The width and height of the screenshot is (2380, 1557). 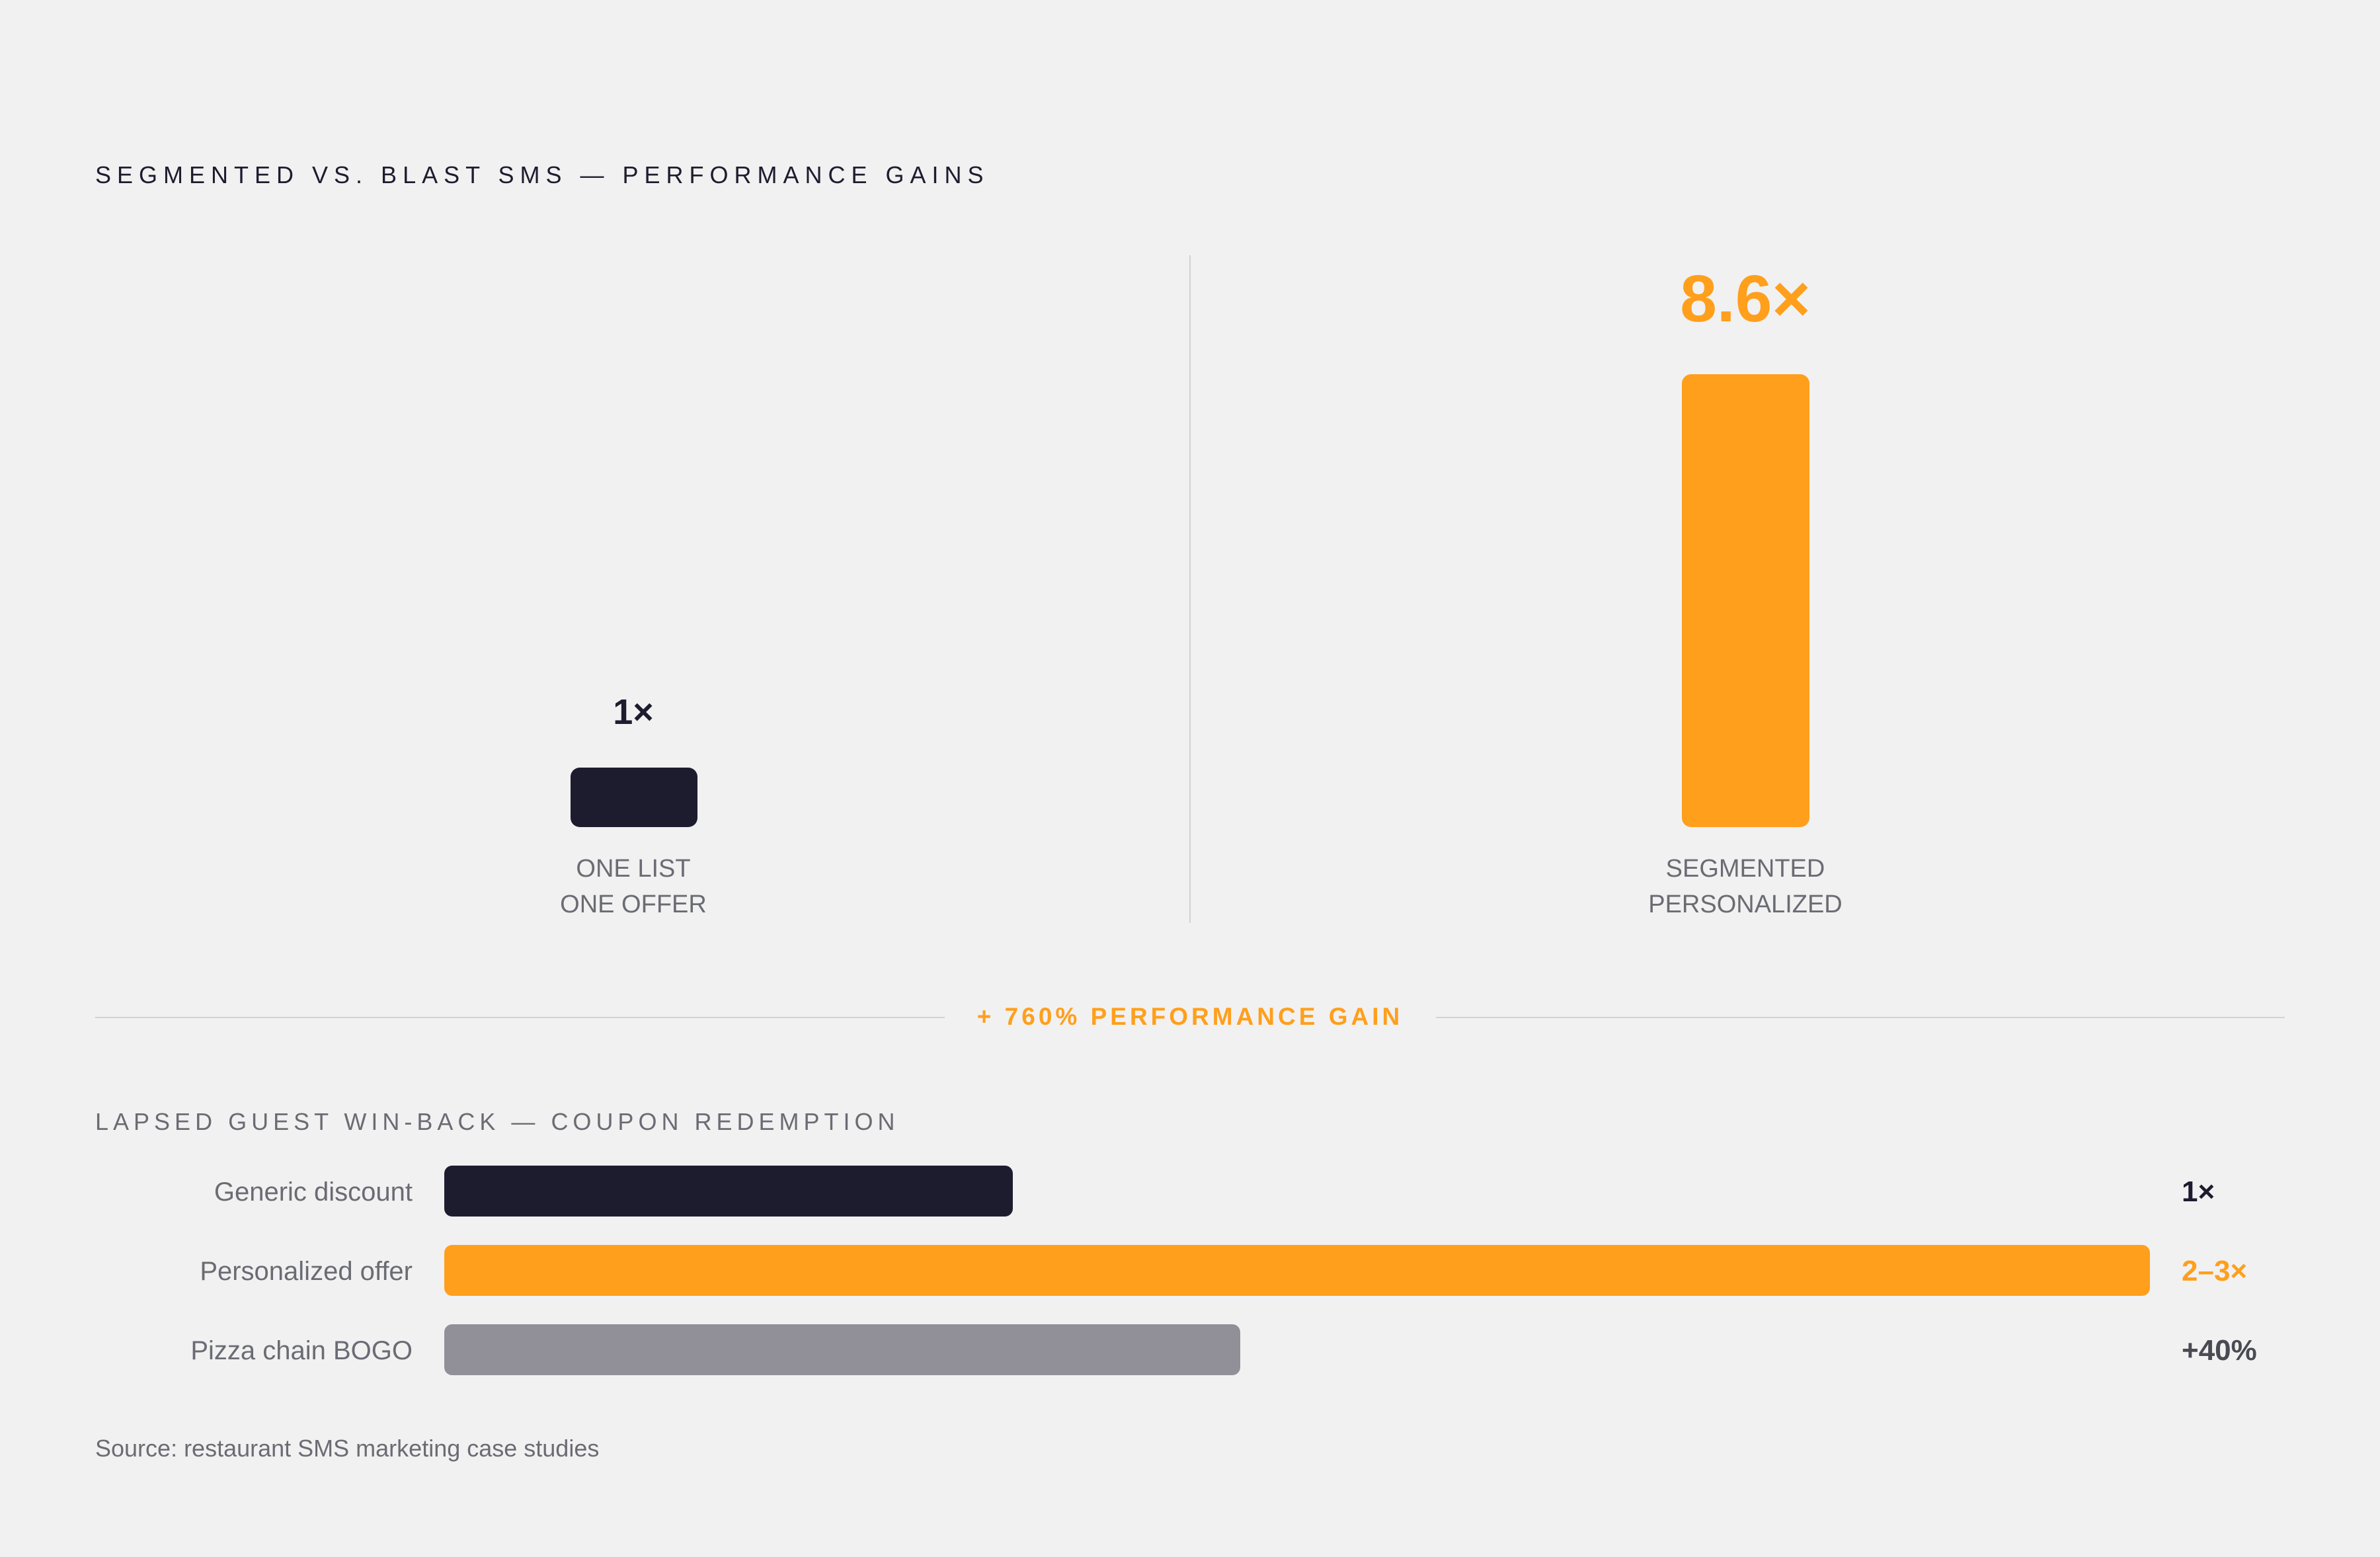 What do you see at coordinates (1860, 1017) in the screenshot?
I see `separator-right` at bounding box center [1860, 1017].